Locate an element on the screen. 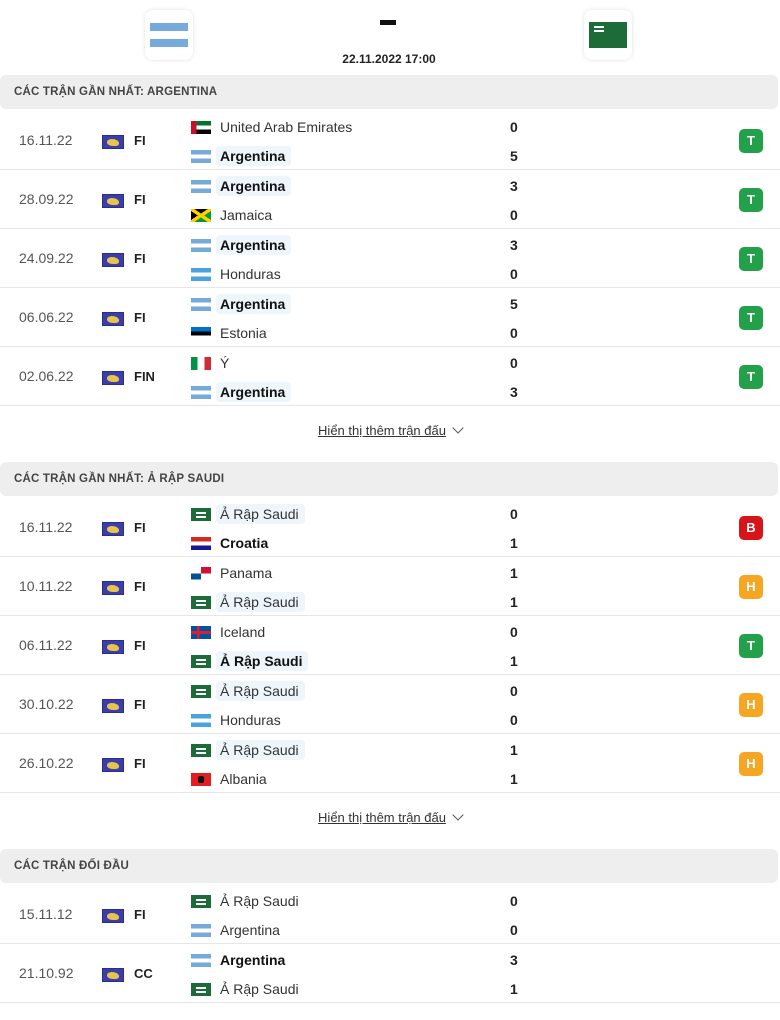  home-team-logo is located at coordinates (169, 35).